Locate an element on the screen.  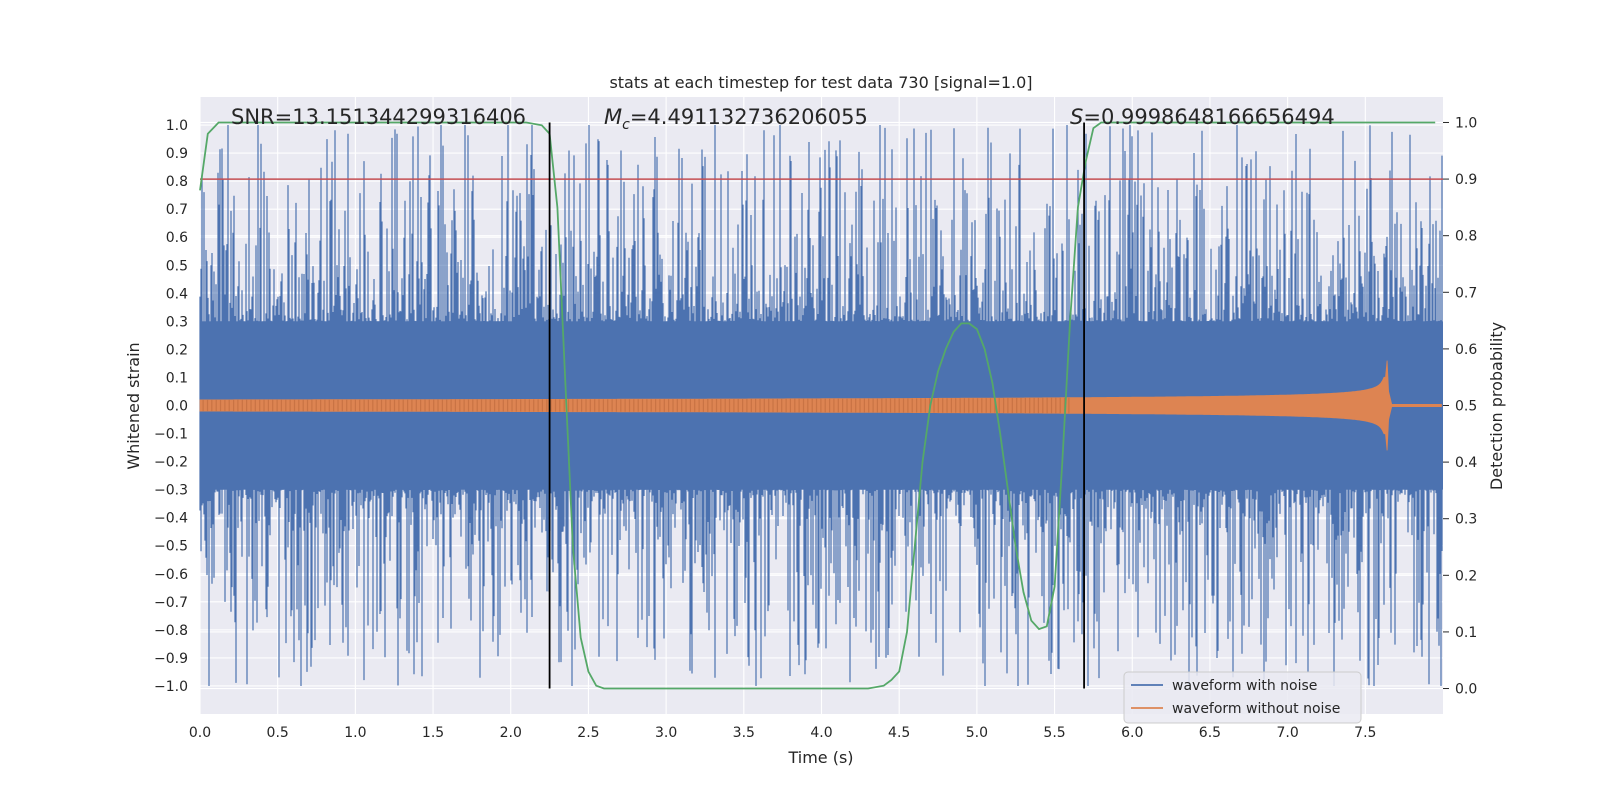
y2-tick-label: 0.5 is located at coordinates (1466, 407).